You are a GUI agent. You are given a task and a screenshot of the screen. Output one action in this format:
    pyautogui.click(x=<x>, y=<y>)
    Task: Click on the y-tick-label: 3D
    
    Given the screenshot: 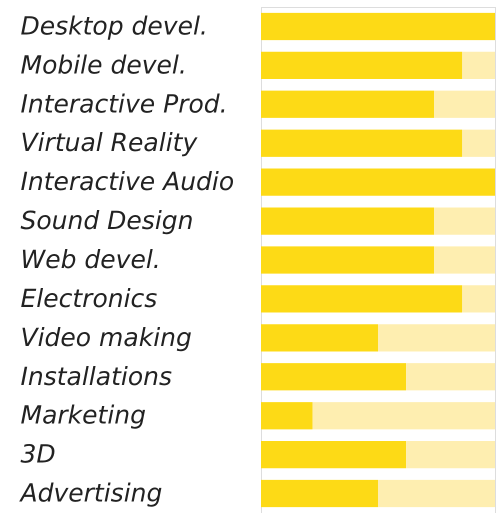 What is the action you would take?
    pyautogui.click(x=38, y=454)
    